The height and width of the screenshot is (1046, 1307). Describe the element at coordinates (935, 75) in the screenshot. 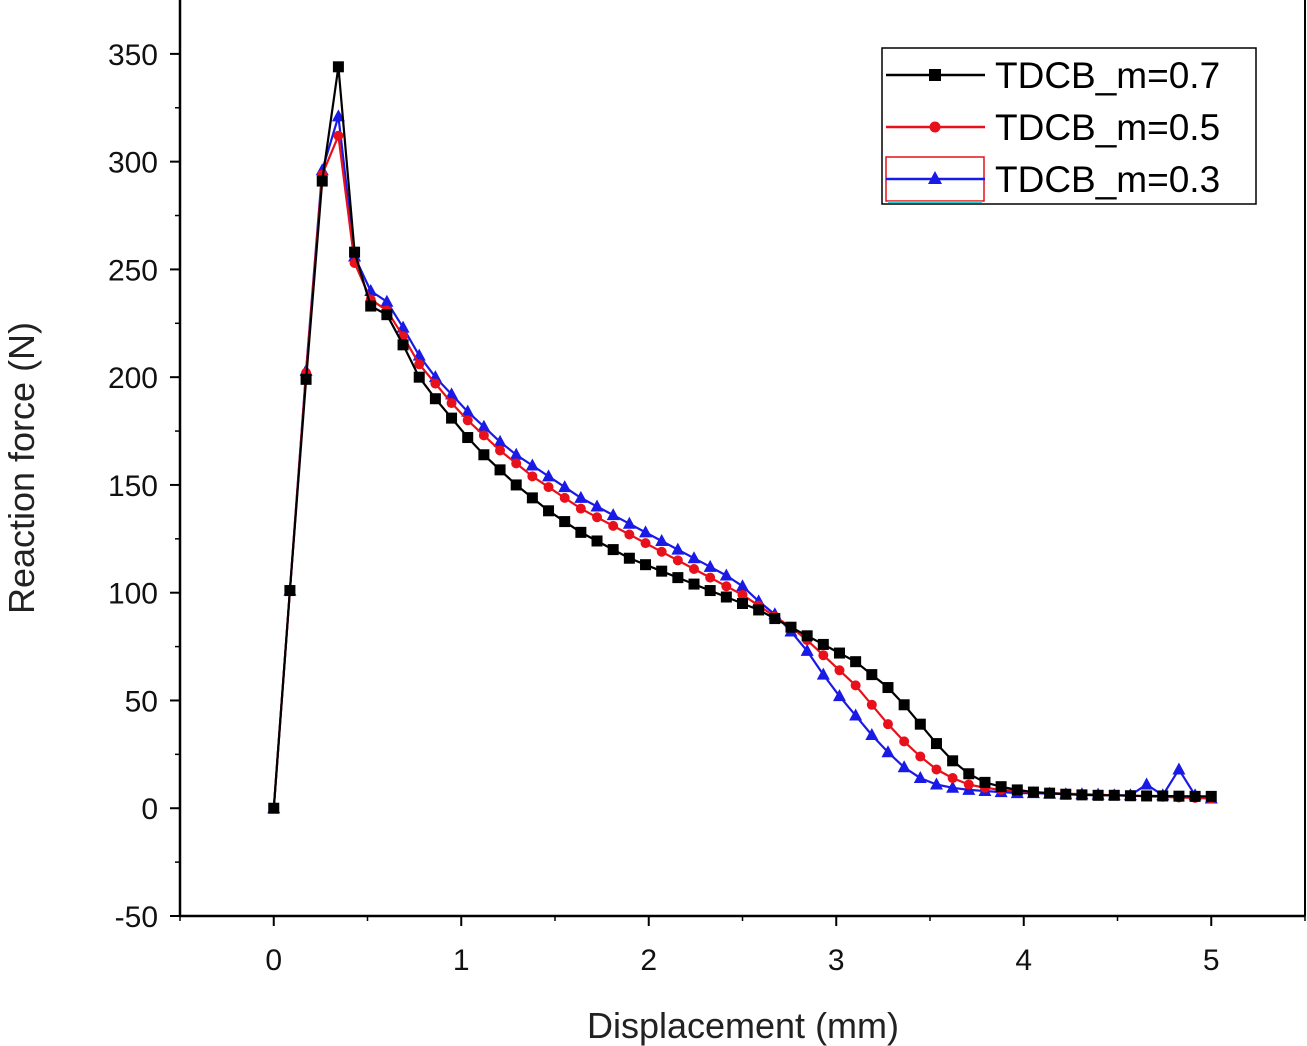

I see `legend-marker-m07` at that location.